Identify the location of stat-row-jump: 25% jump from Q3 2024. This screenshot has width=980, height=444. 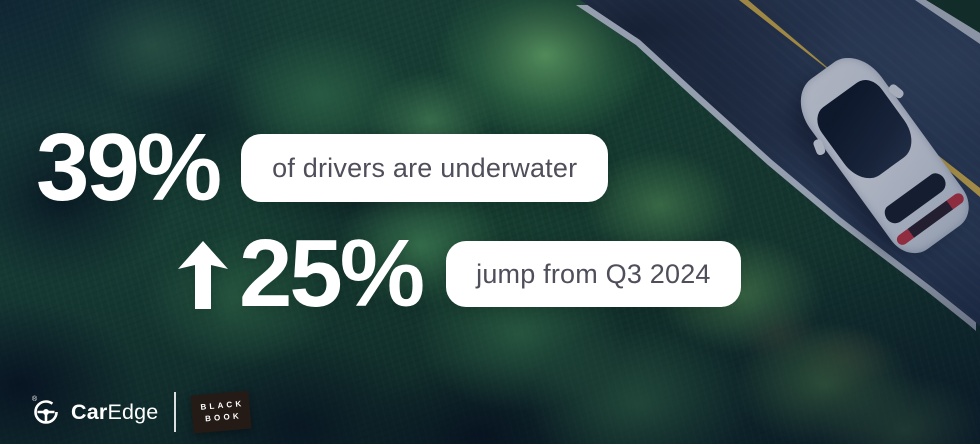
(458, 273).